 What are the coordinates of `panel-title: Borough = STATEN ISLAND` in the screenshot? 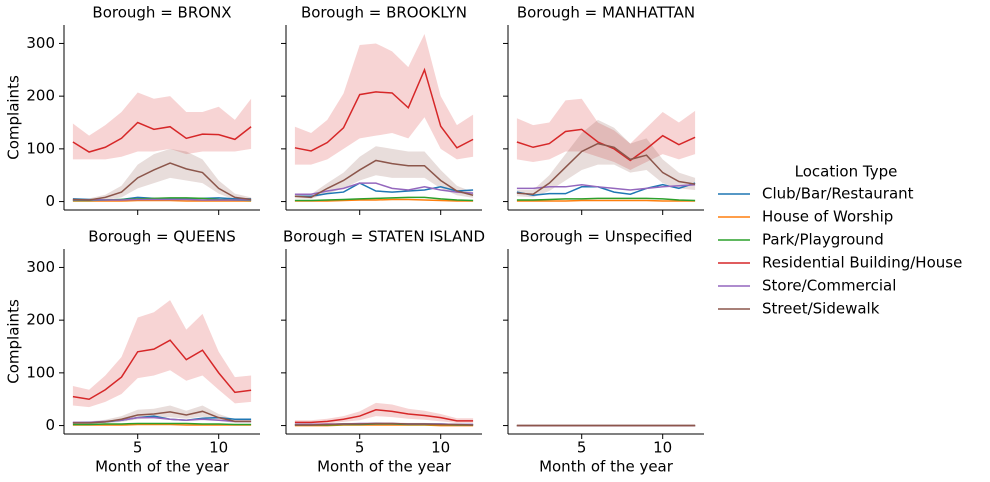 It's located at (384, 237).